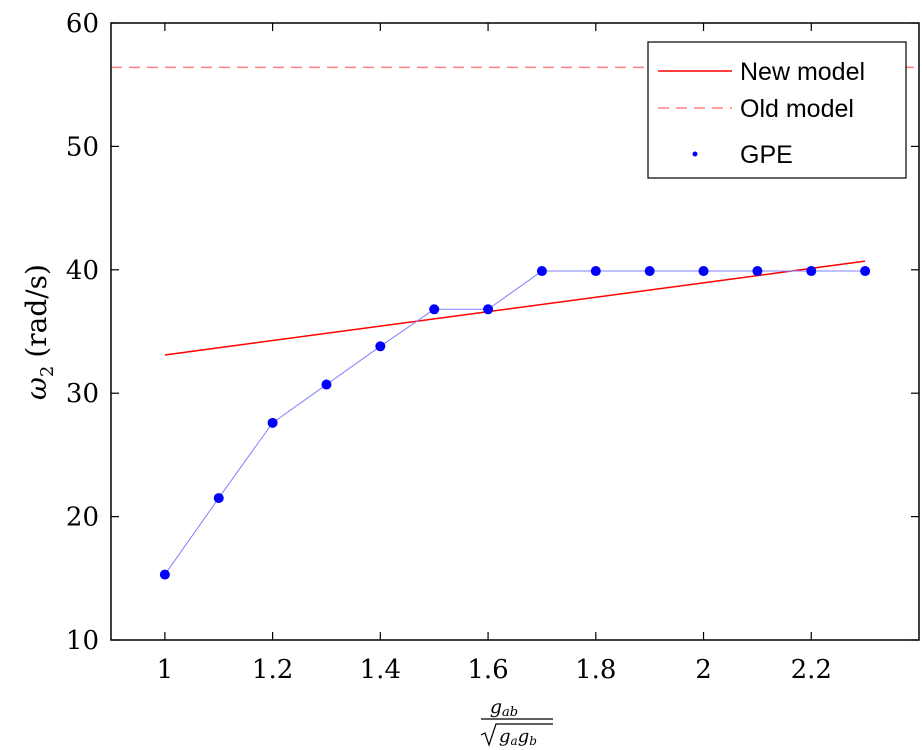 The height and width of the screenshot is (750, 922). What do you see at coordinates (36, 311) in the screenshot?
I see `y-axis-label-unit: (rad/s)` at bounding box center [36, 311].